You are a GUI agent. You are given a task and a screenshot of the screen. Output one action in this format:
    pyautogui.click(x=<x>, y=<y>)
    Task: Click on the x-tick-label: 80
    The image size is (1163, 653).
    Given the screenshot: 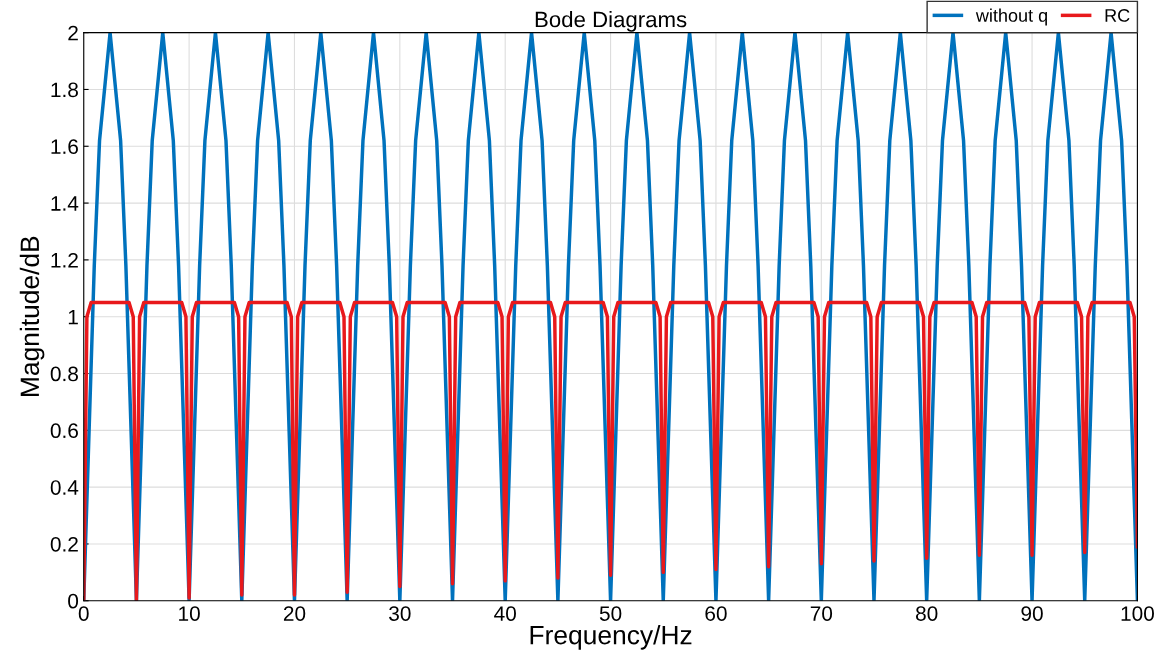 What is the action you would take?
    pyautogui.click(x=927, y=613)
    